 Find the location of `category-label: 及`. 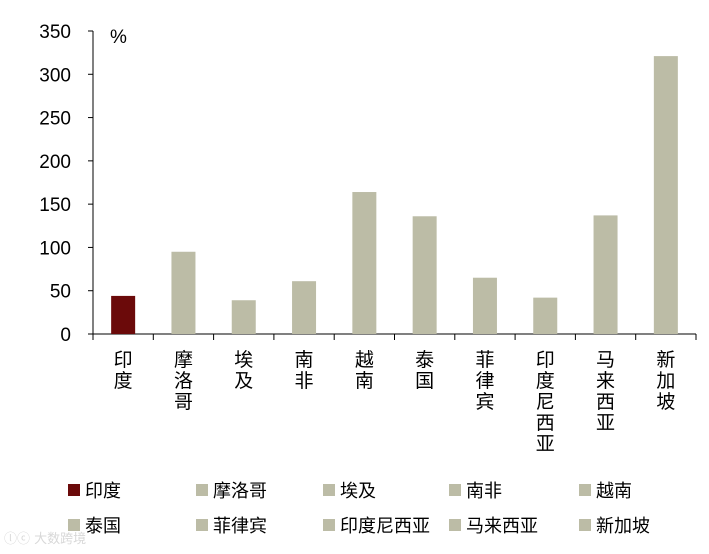

category-label: 及 is located at coordinates (243, 381).